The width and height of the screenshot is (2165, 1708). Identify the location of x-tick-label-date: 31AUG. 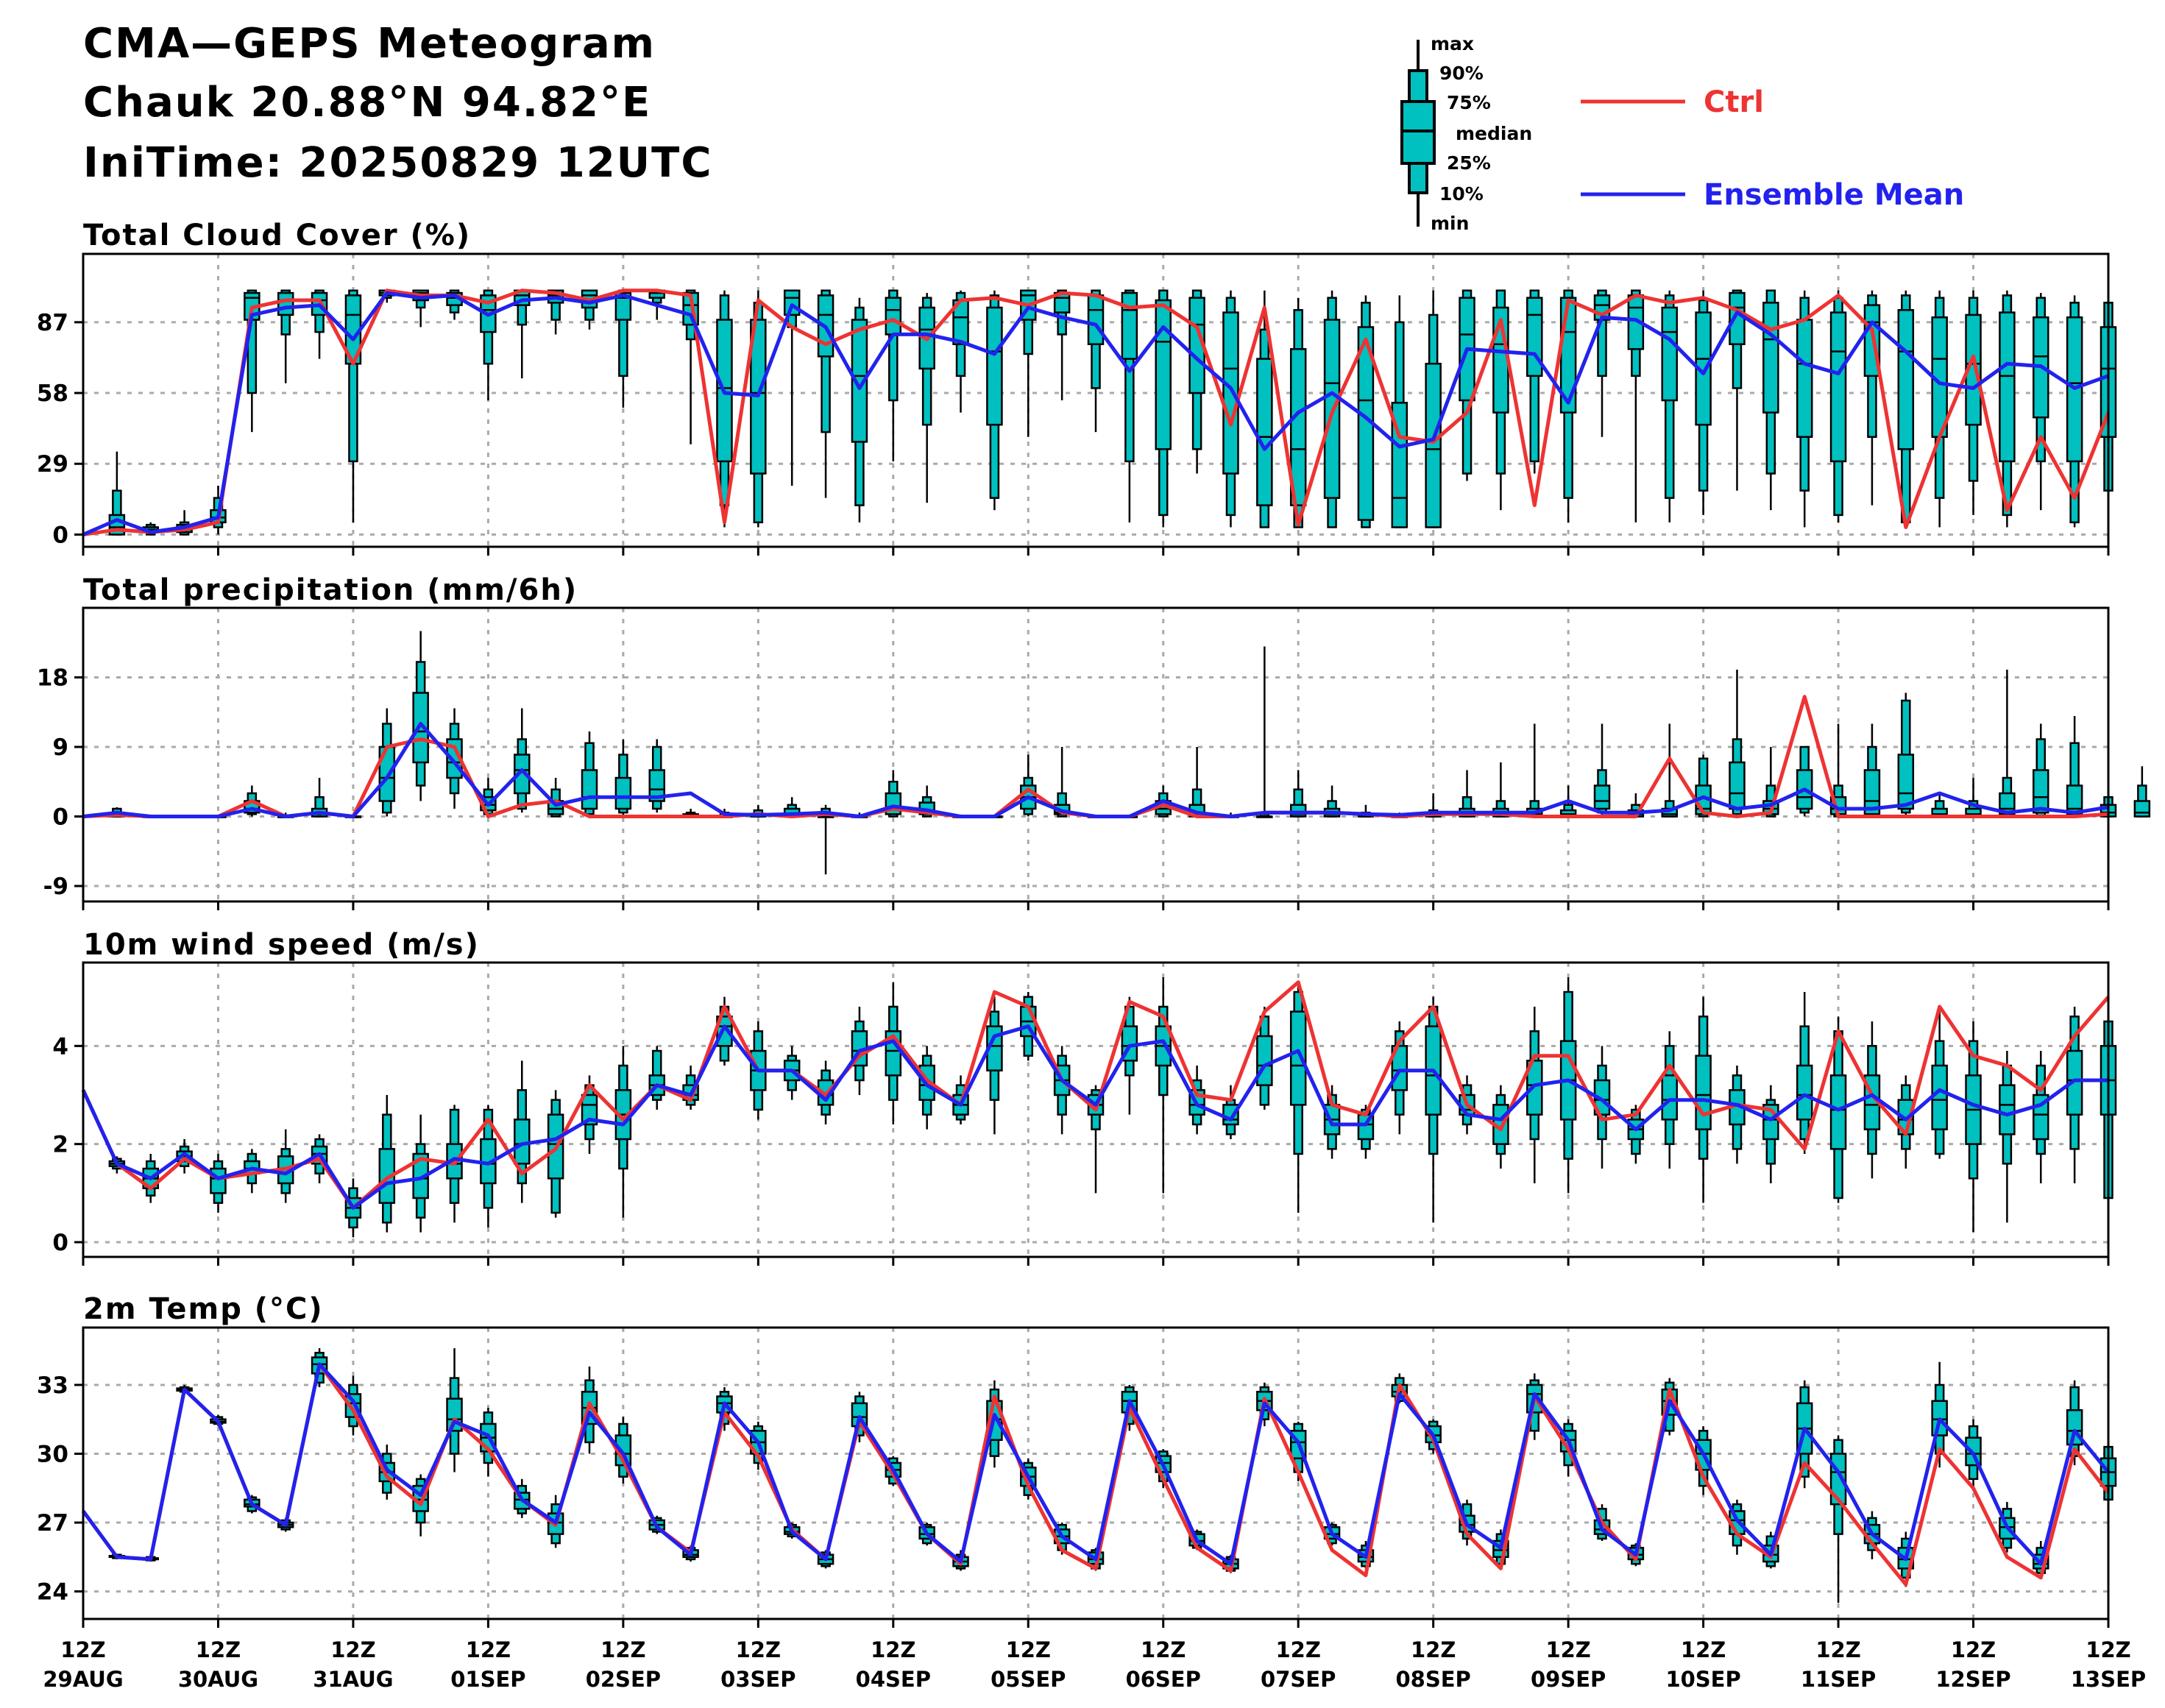
(353, 1680).